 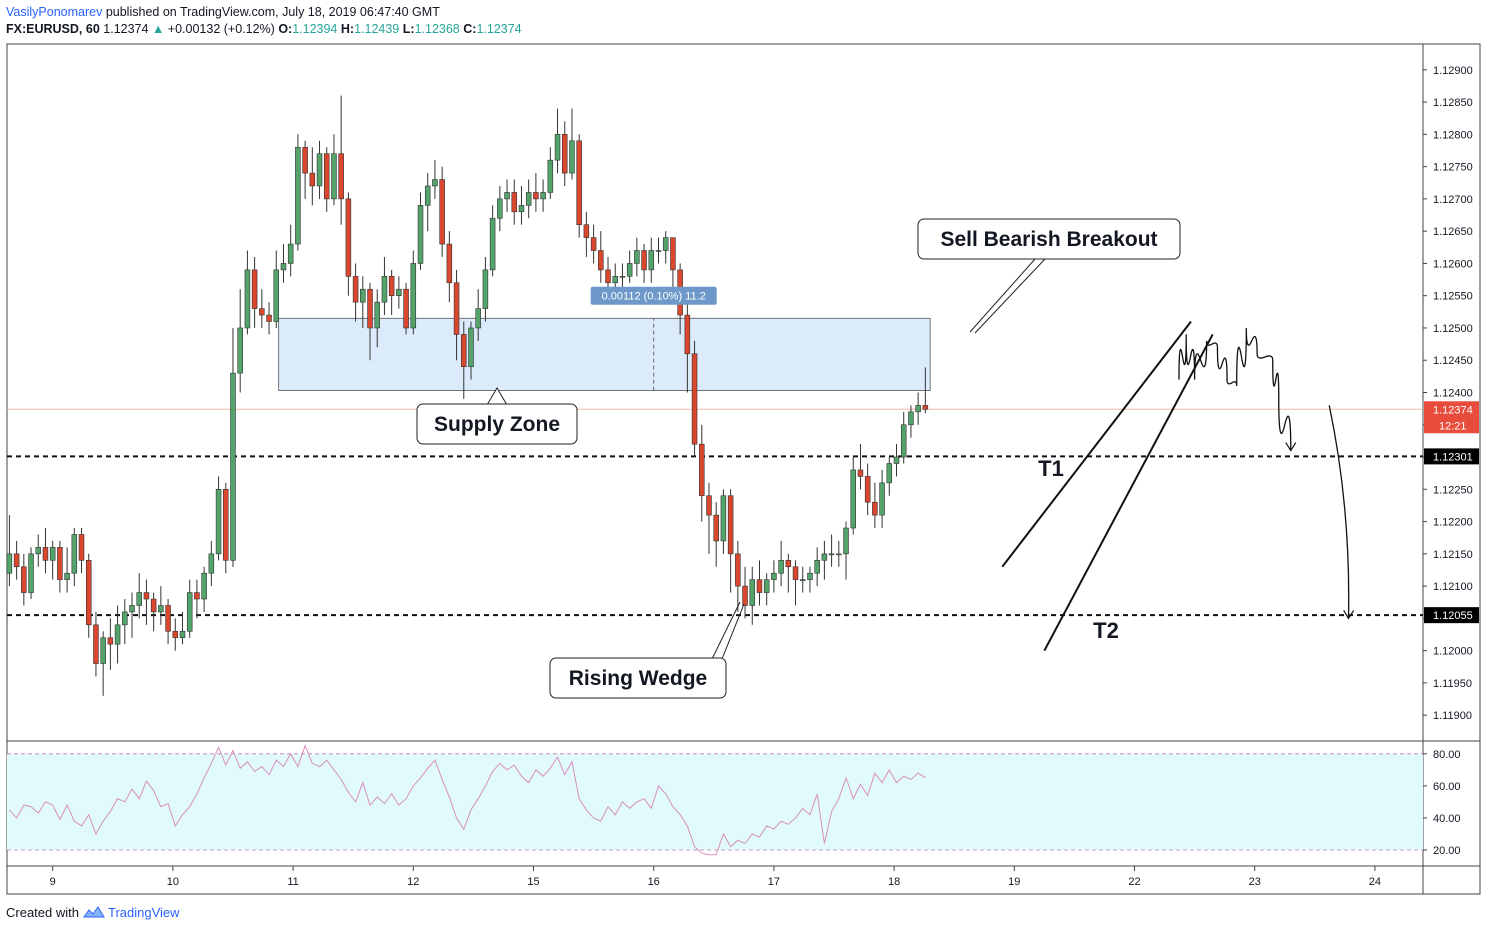 I want to click on time-tick-label: 16, so click(x=654, y=882).